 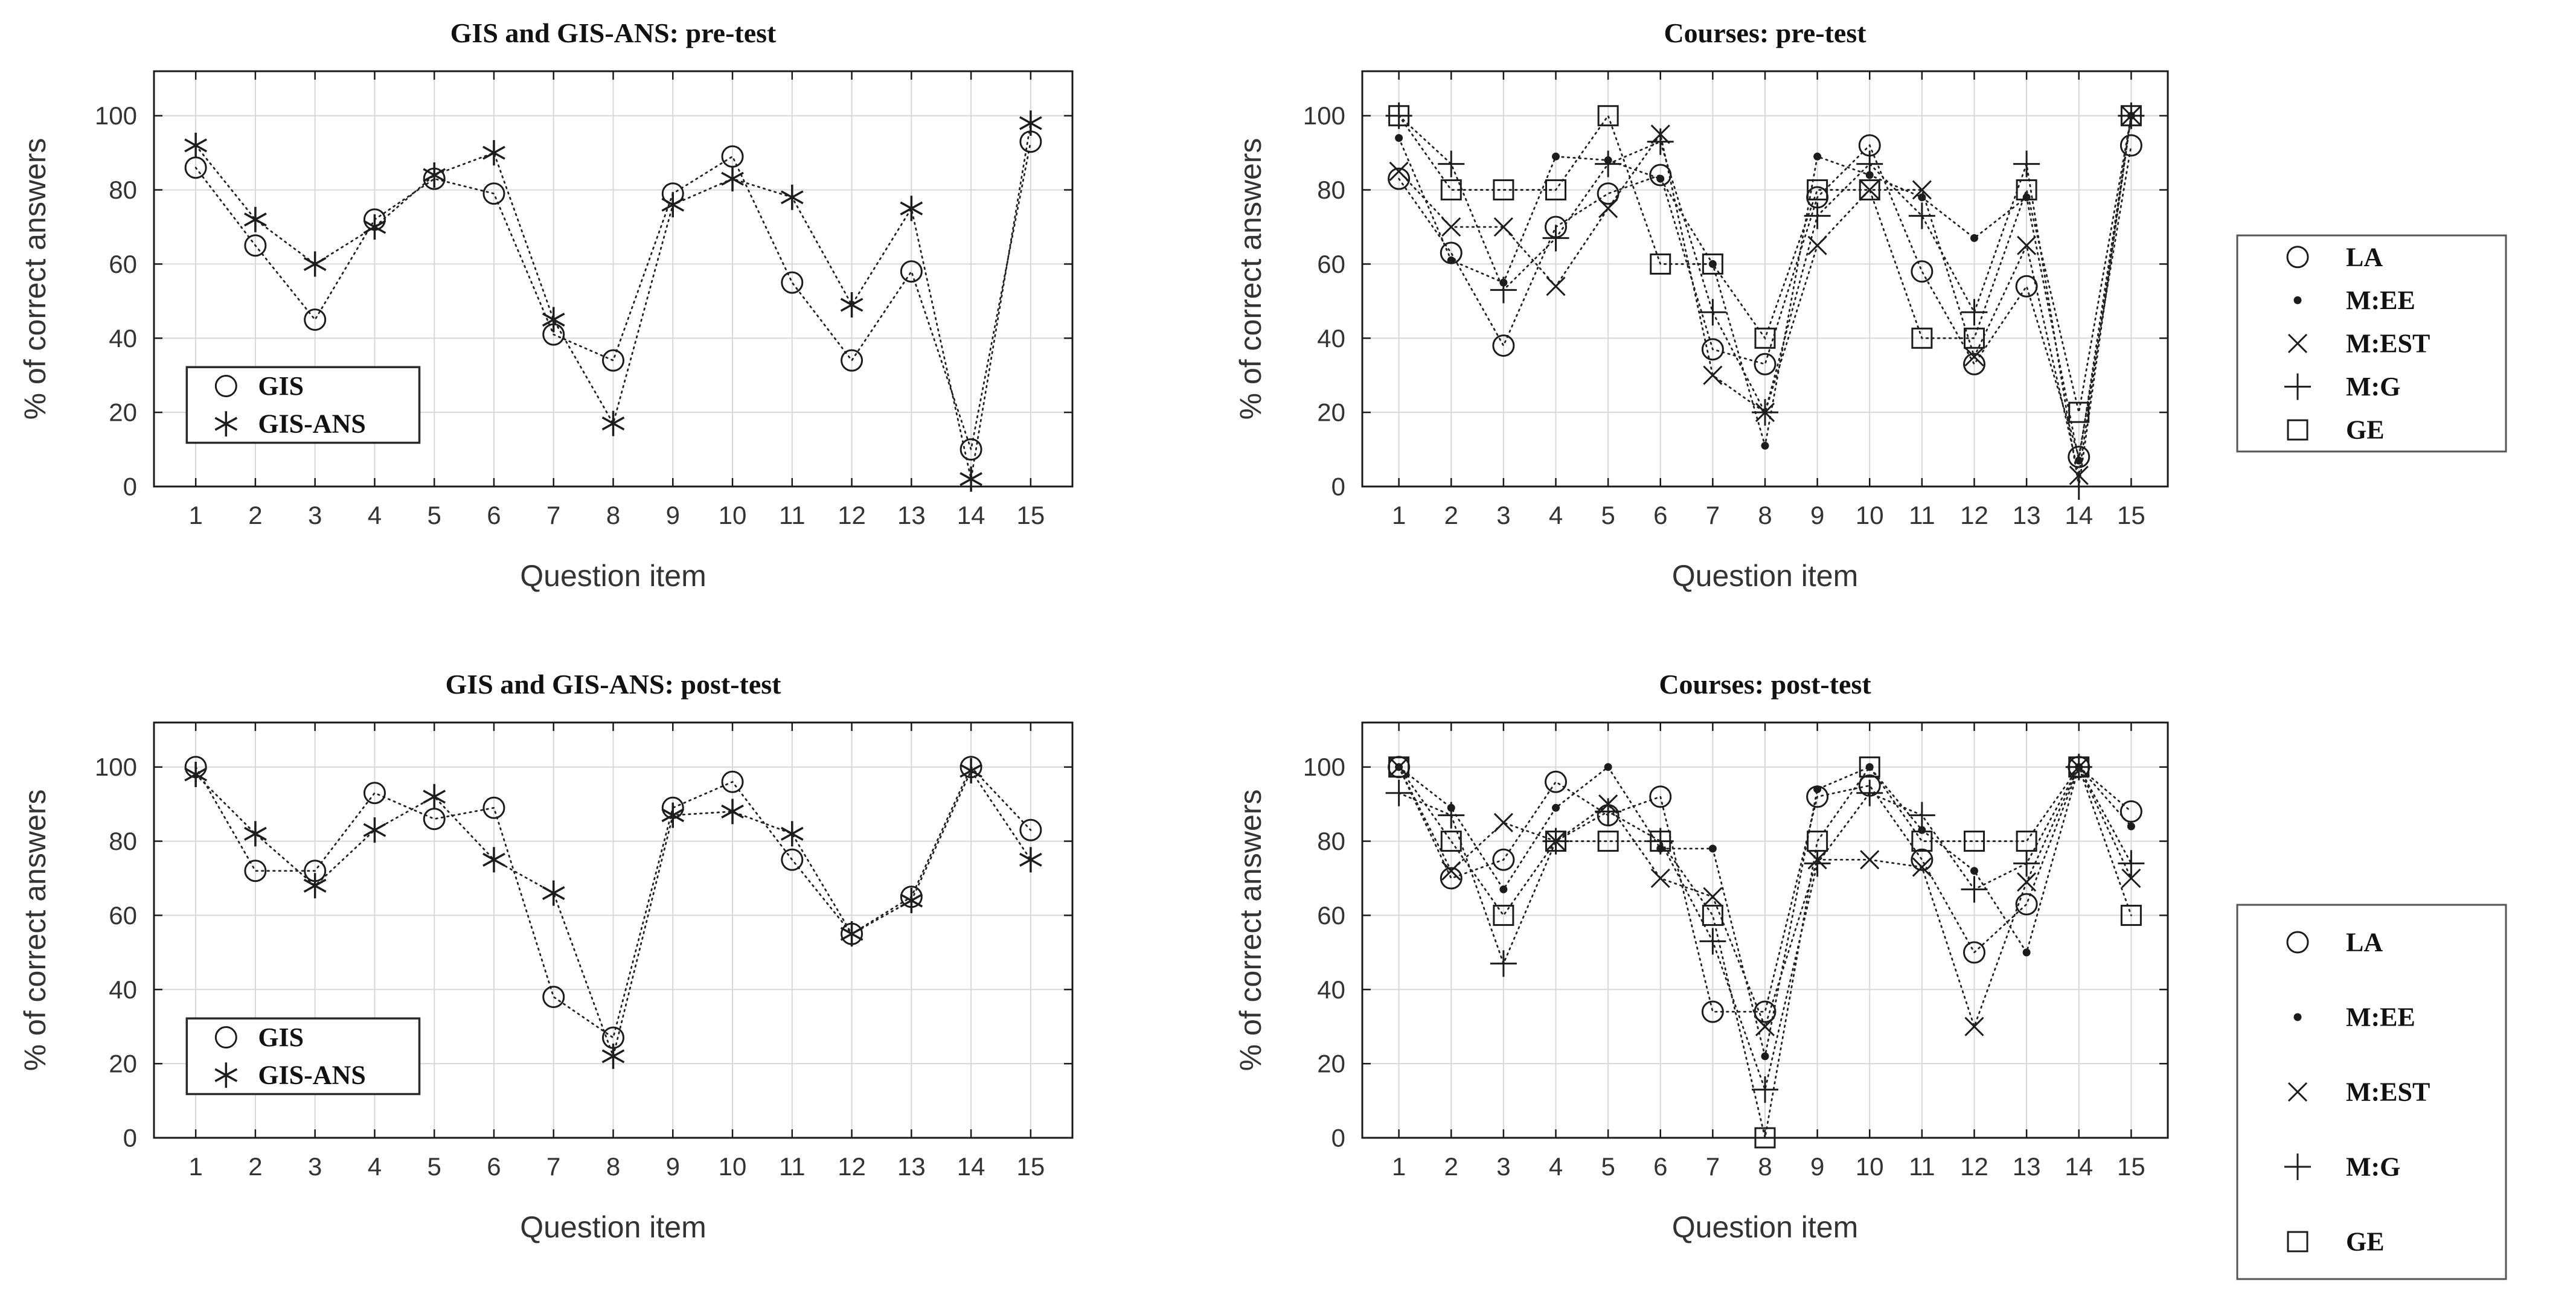 I want to click on series-M:EST, so click(x=1765, y=295).